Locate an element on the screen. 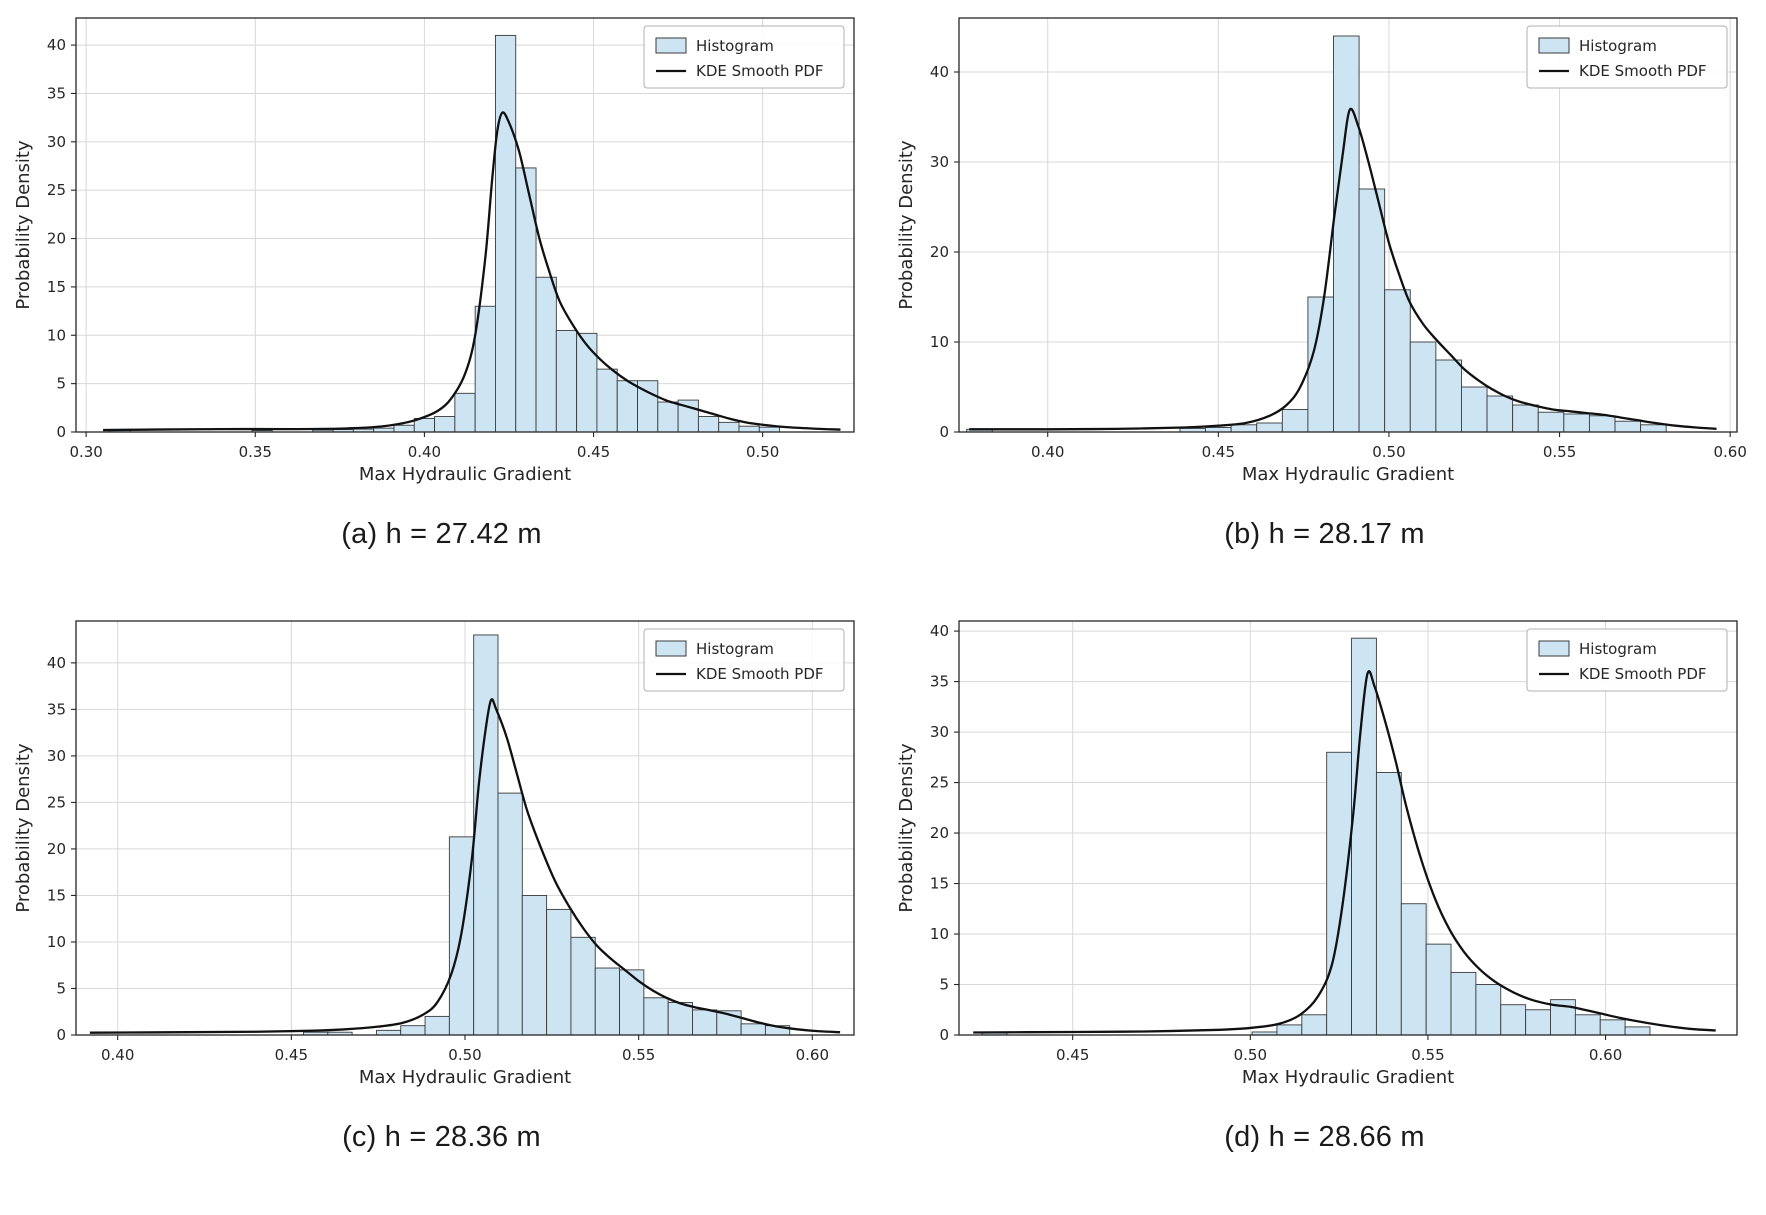  svg-text: 0.35 is located at coordinates (254, 452).